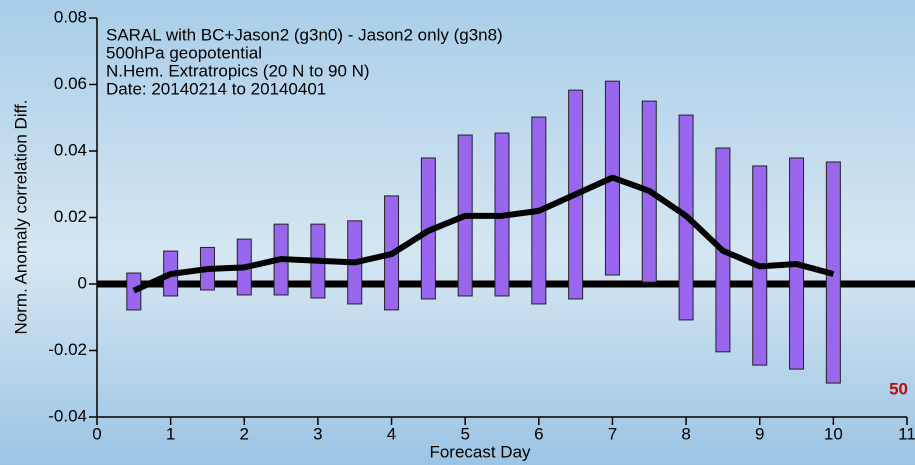  I want to click on annotation: Date: 20140214 to 20140401, so click(216, 88).